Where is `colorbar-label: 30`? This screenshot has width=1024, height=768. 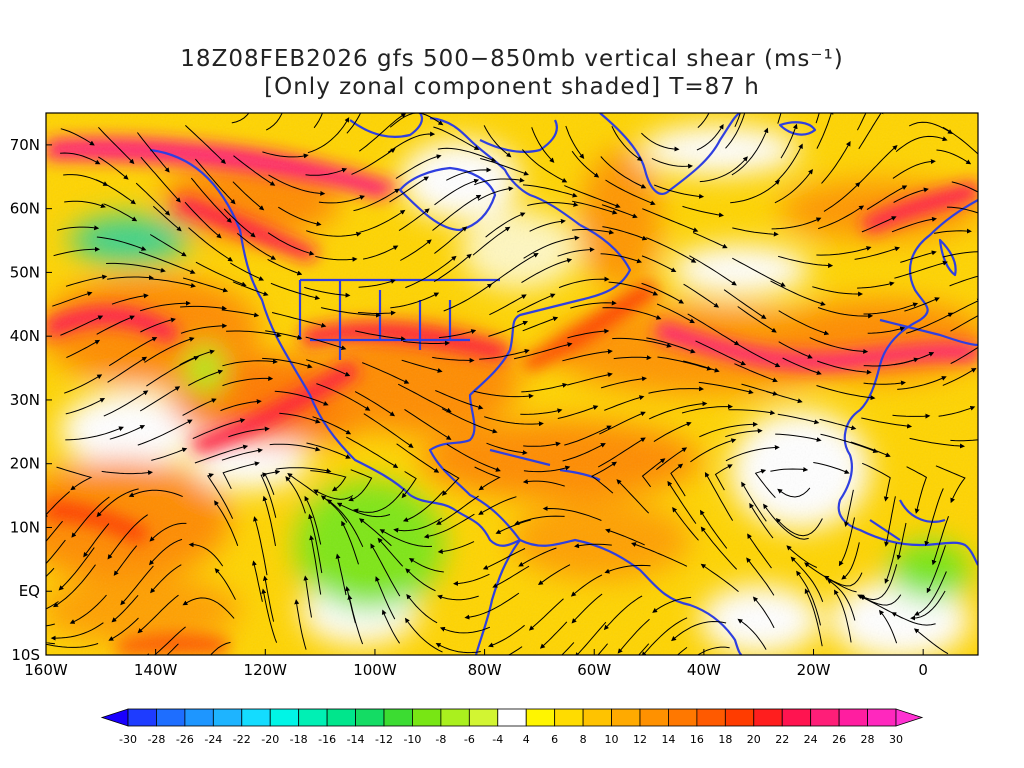 colorbar-label: 30 is located at coordinates (896, 739).